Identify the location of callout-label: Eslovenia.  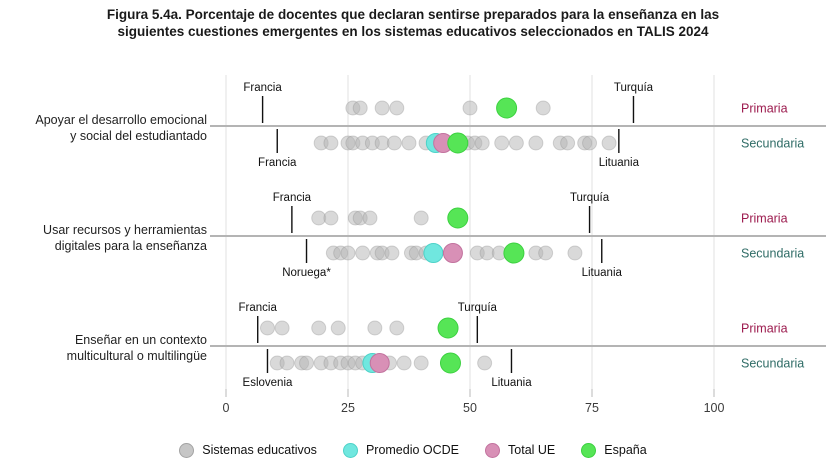
(268, 383).